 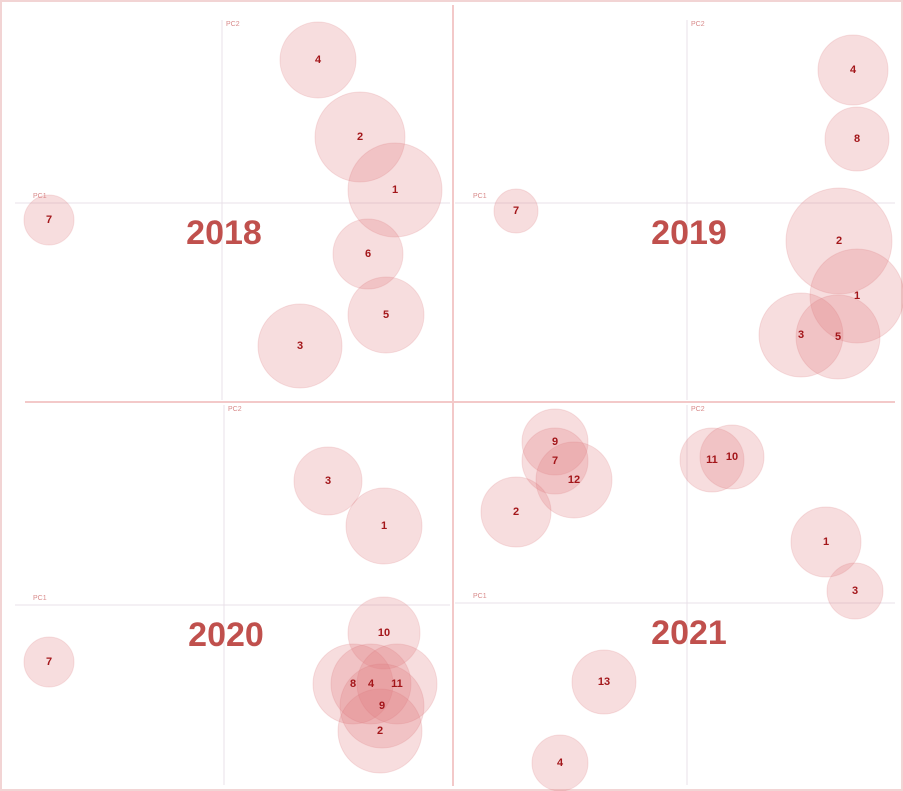 What do you see at coordinates (689, 233) in the screenshot?
I see `chart-title: 2019` at bounding box center [689, 233].